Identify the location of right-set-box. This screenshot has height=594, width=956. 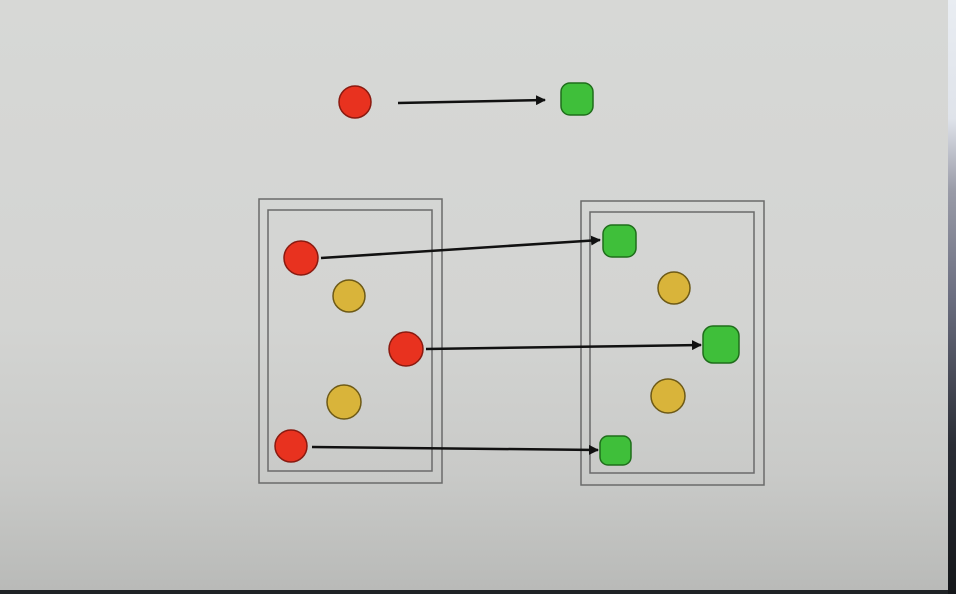
(672, 343).